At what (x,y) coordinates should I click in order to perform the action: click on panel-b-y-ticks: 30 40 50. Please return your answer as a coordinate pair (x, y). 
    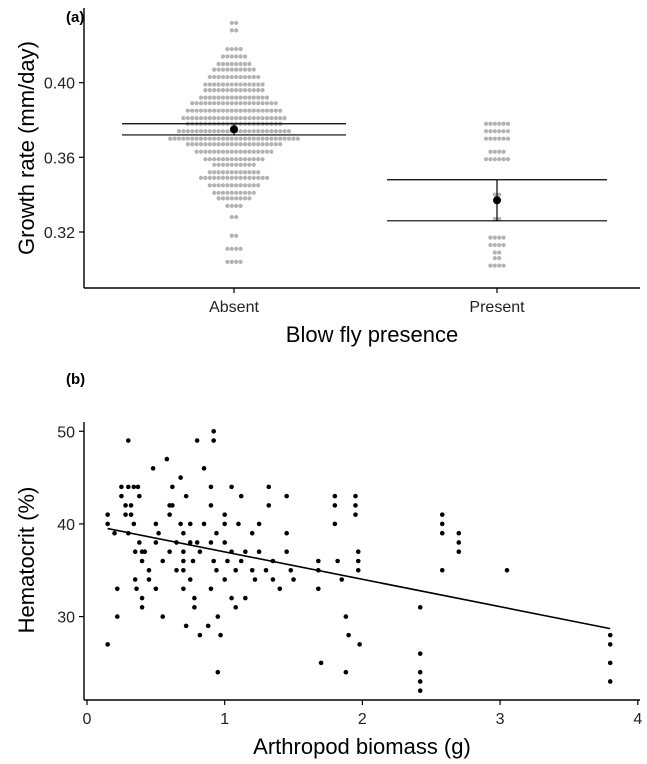
    Looking at the image, I should click on (70, 525).